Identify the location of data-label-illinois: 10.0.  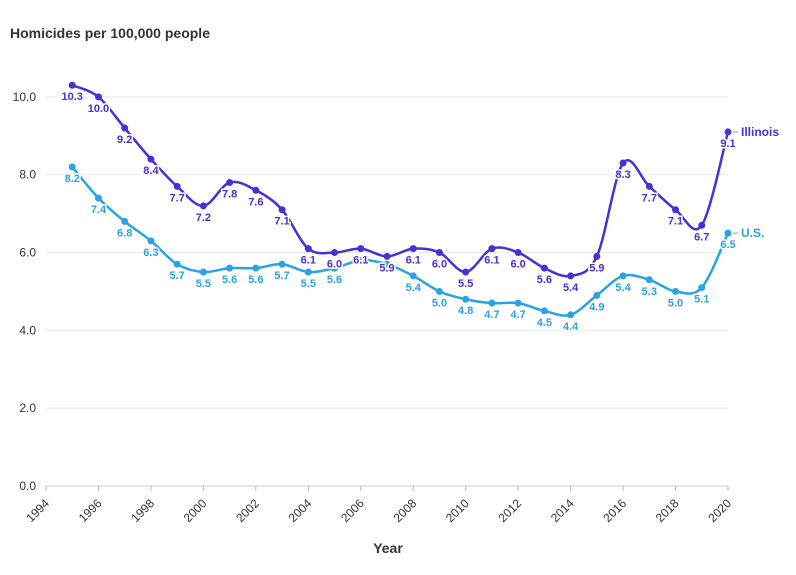
(98, 109).